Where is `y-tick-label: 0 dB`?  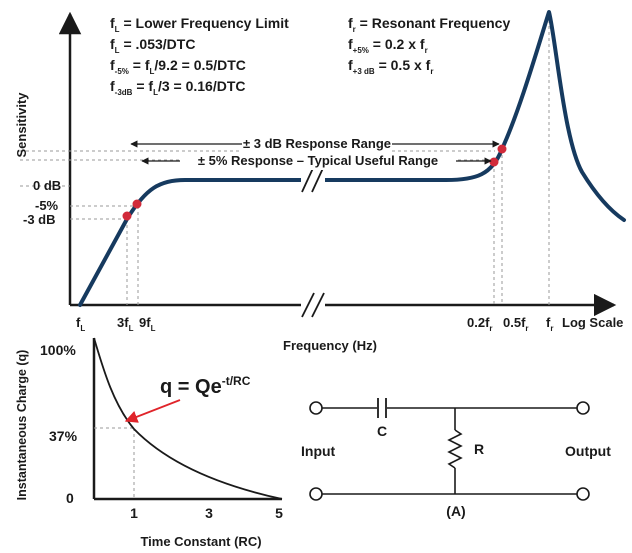 y-tick-label: 0 dB is located at coordinates (47, 185).